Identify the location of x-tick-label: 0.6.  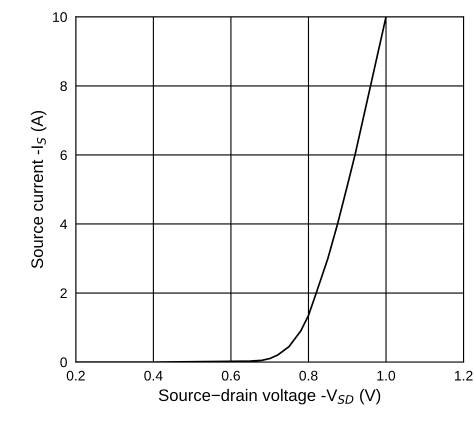
(231, 375).